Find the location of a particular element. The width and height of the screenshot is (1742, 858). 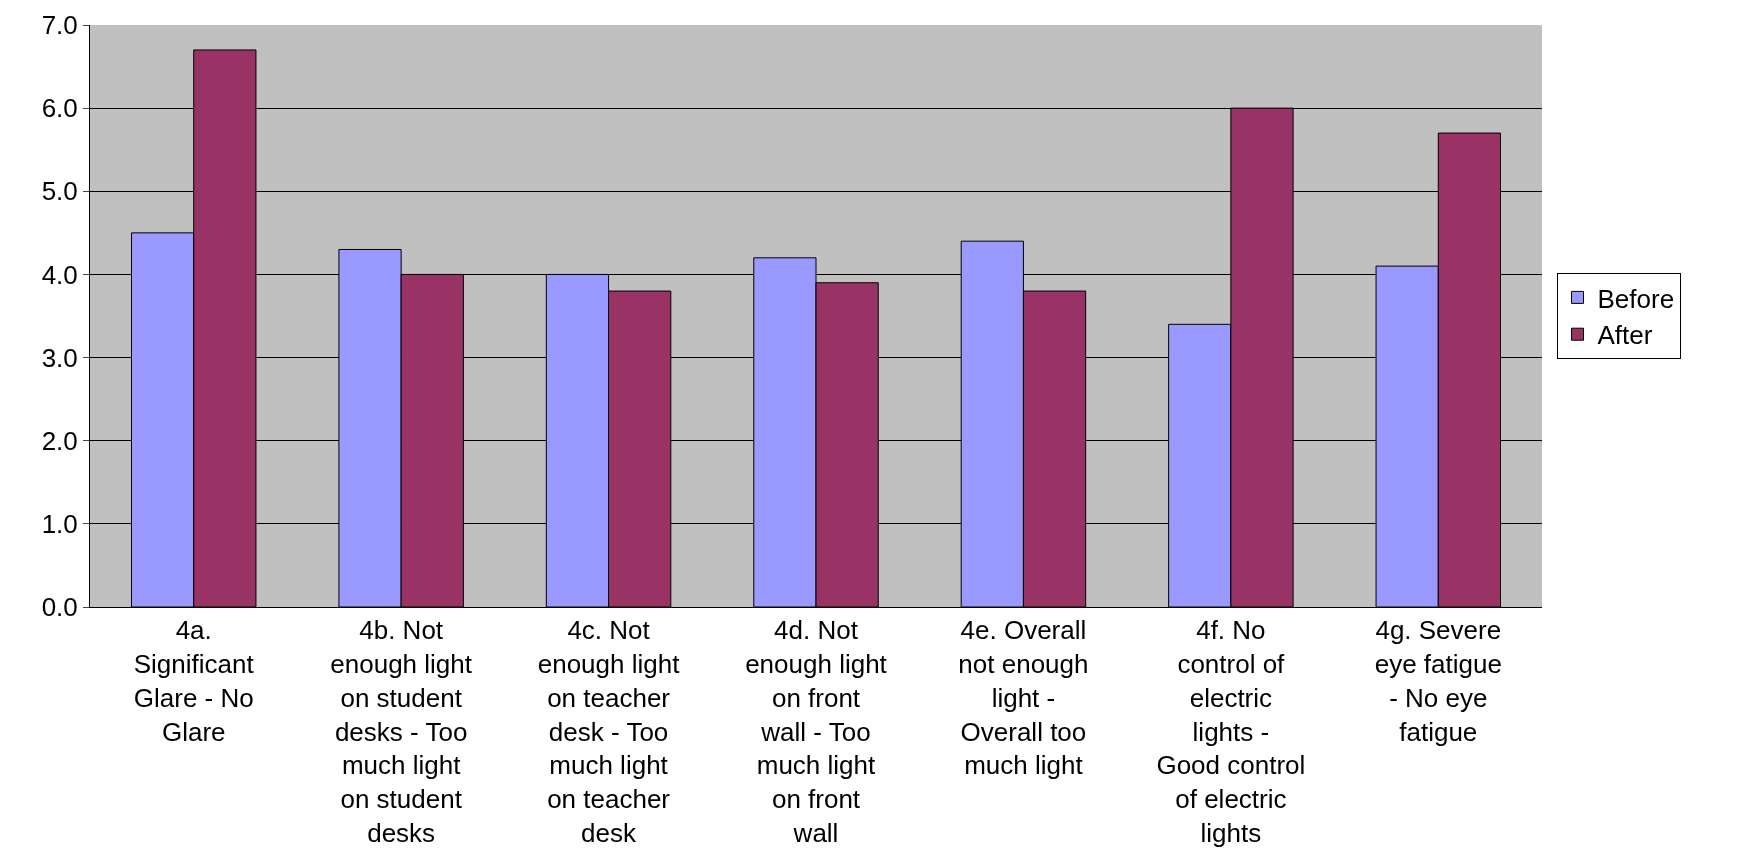

y-tick-label: 5.0 is located at coordinates (59, 191).